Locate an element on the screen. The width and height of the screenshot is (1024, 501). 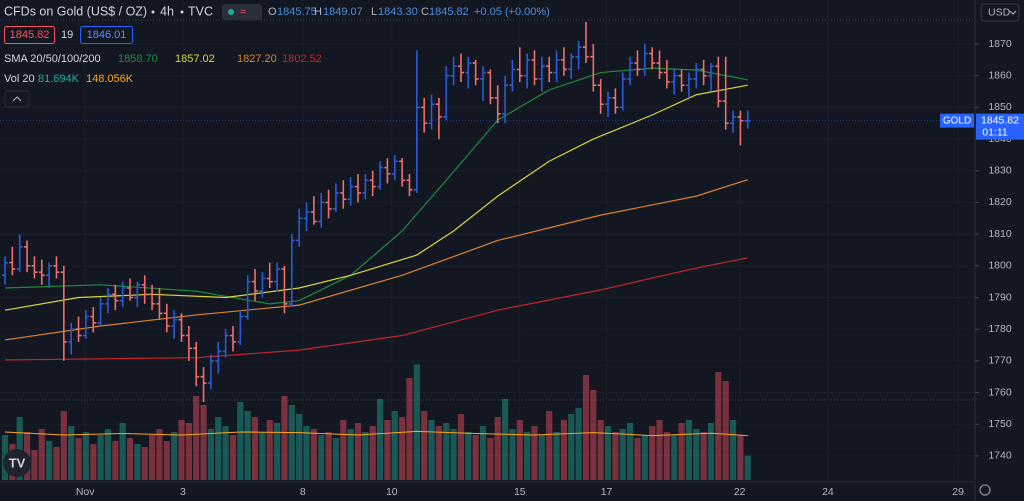
status-badge is located at coordinates (242, 12).